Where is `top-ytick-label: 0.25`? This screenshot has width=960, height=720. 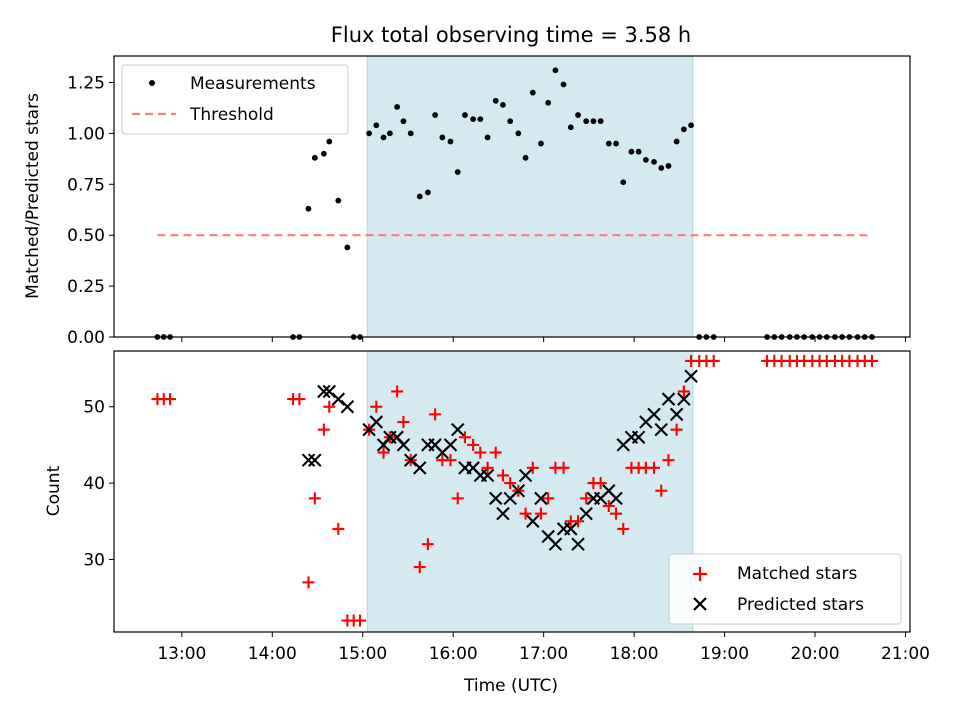 top-ytick-label: 0.25 is located at coordinates (86, 287).